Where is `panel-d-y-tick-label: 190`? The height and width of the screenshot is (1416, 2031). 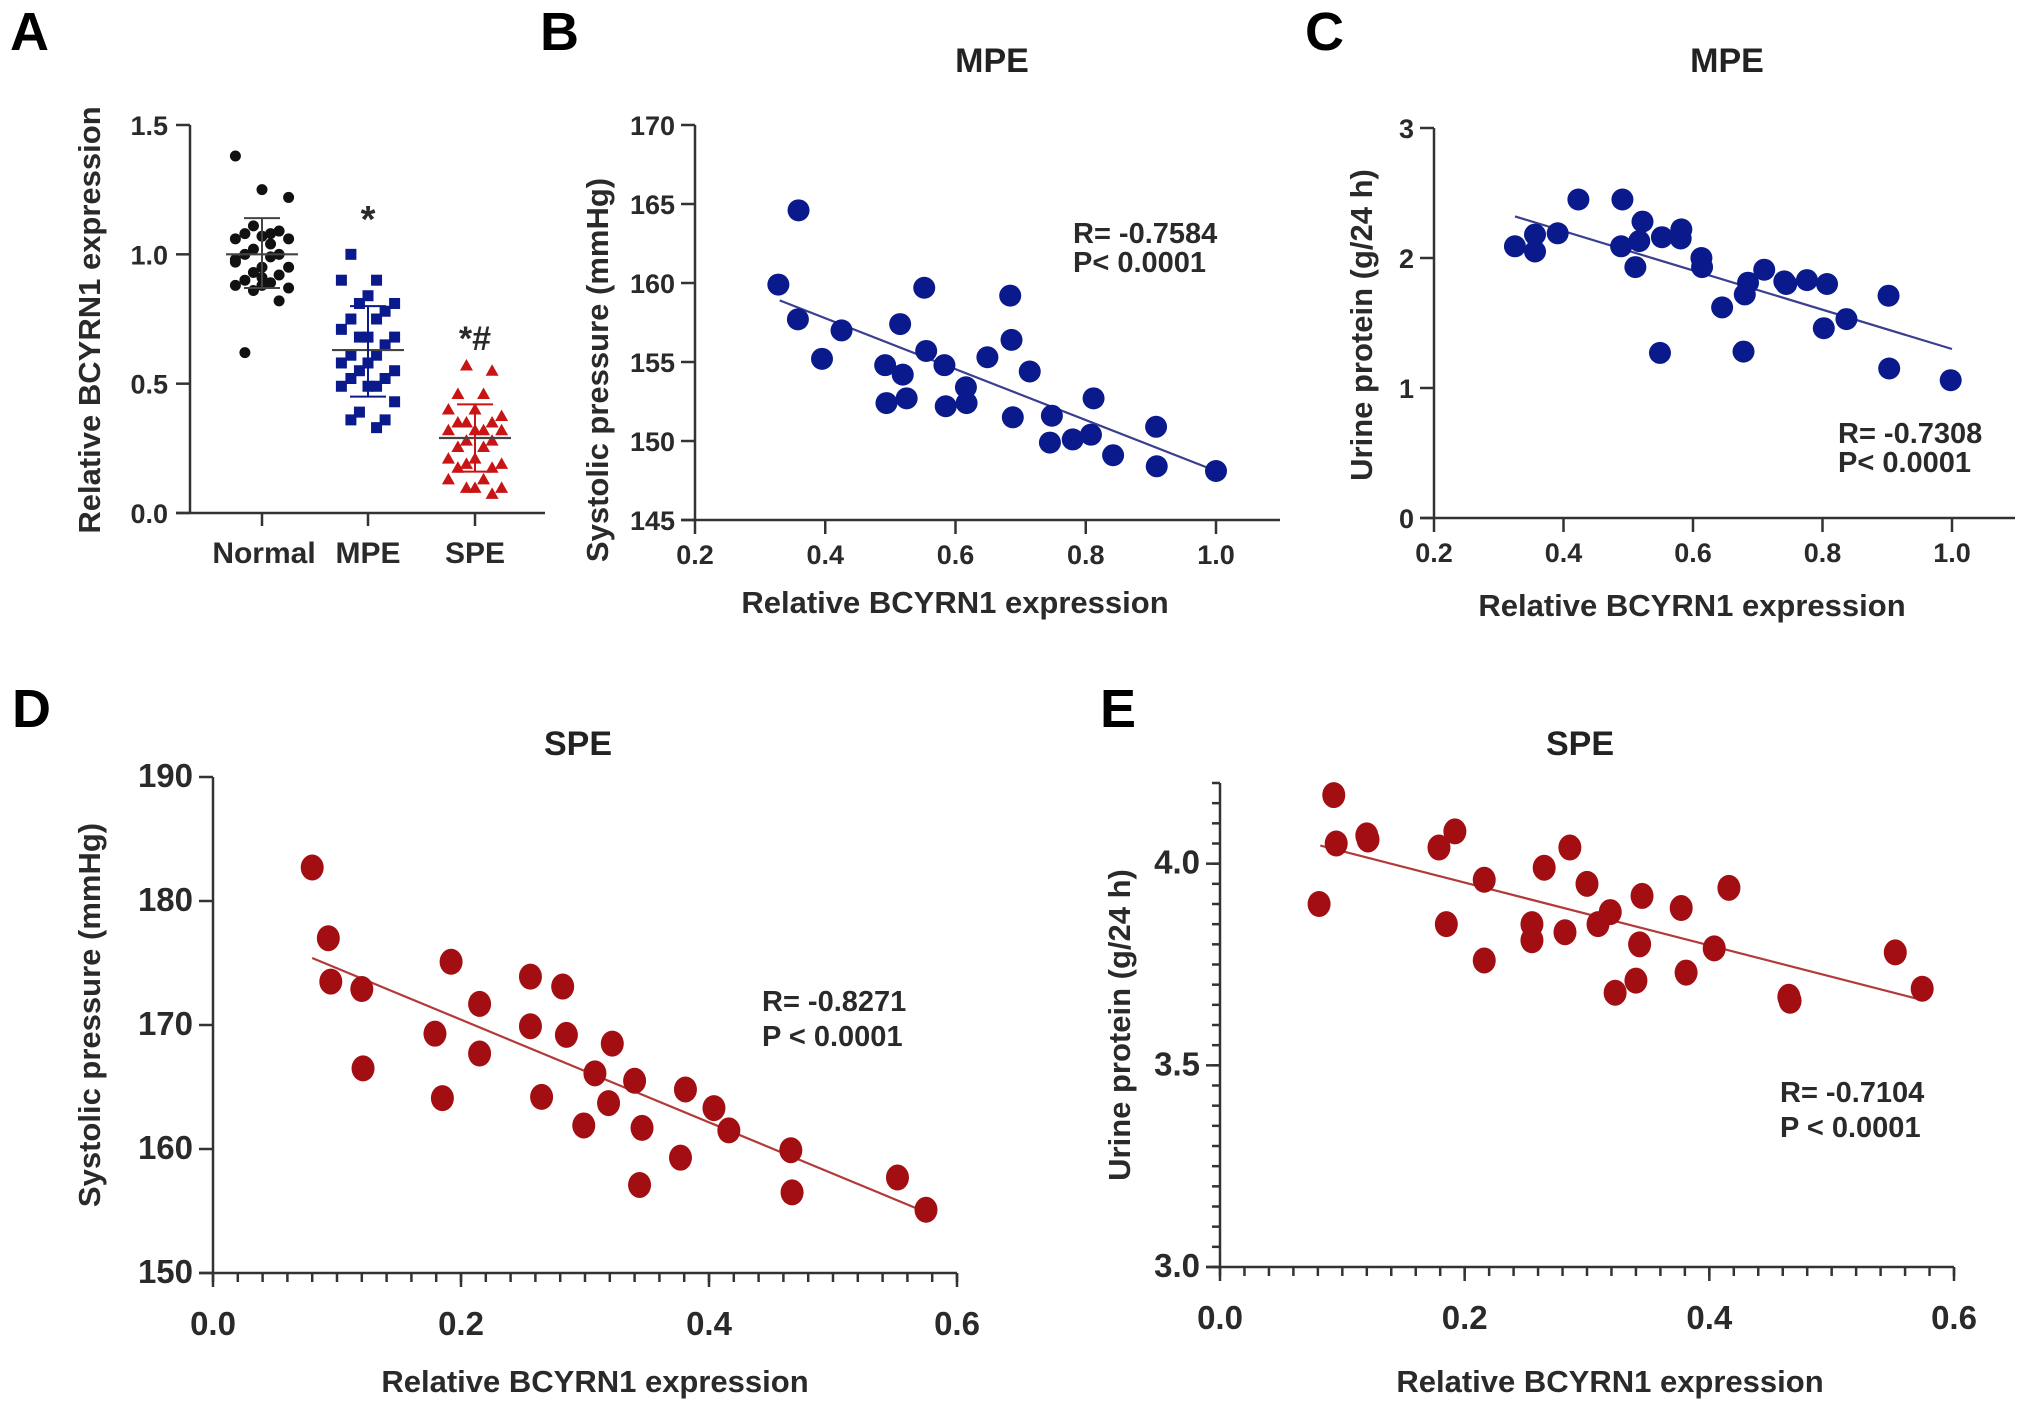 panel-d-y-tick-label: 190 is located at coordinates (165, 775).